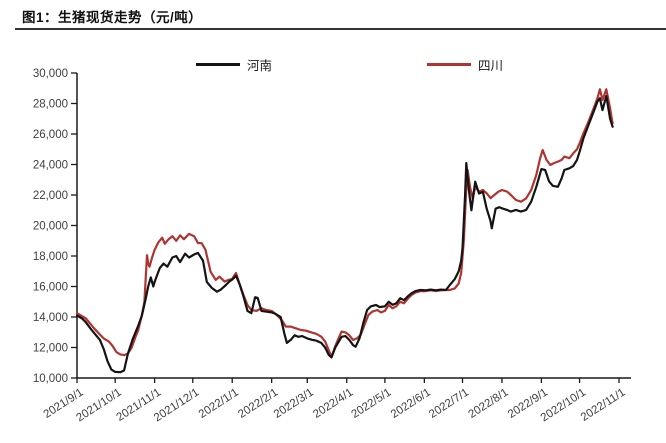 This screenshot has width=666, height=443. What do you see at coordinates (50, 257) in the screenshot?
I see `y-axis-tick-label: 18,000` at bounding box center [50, 257].